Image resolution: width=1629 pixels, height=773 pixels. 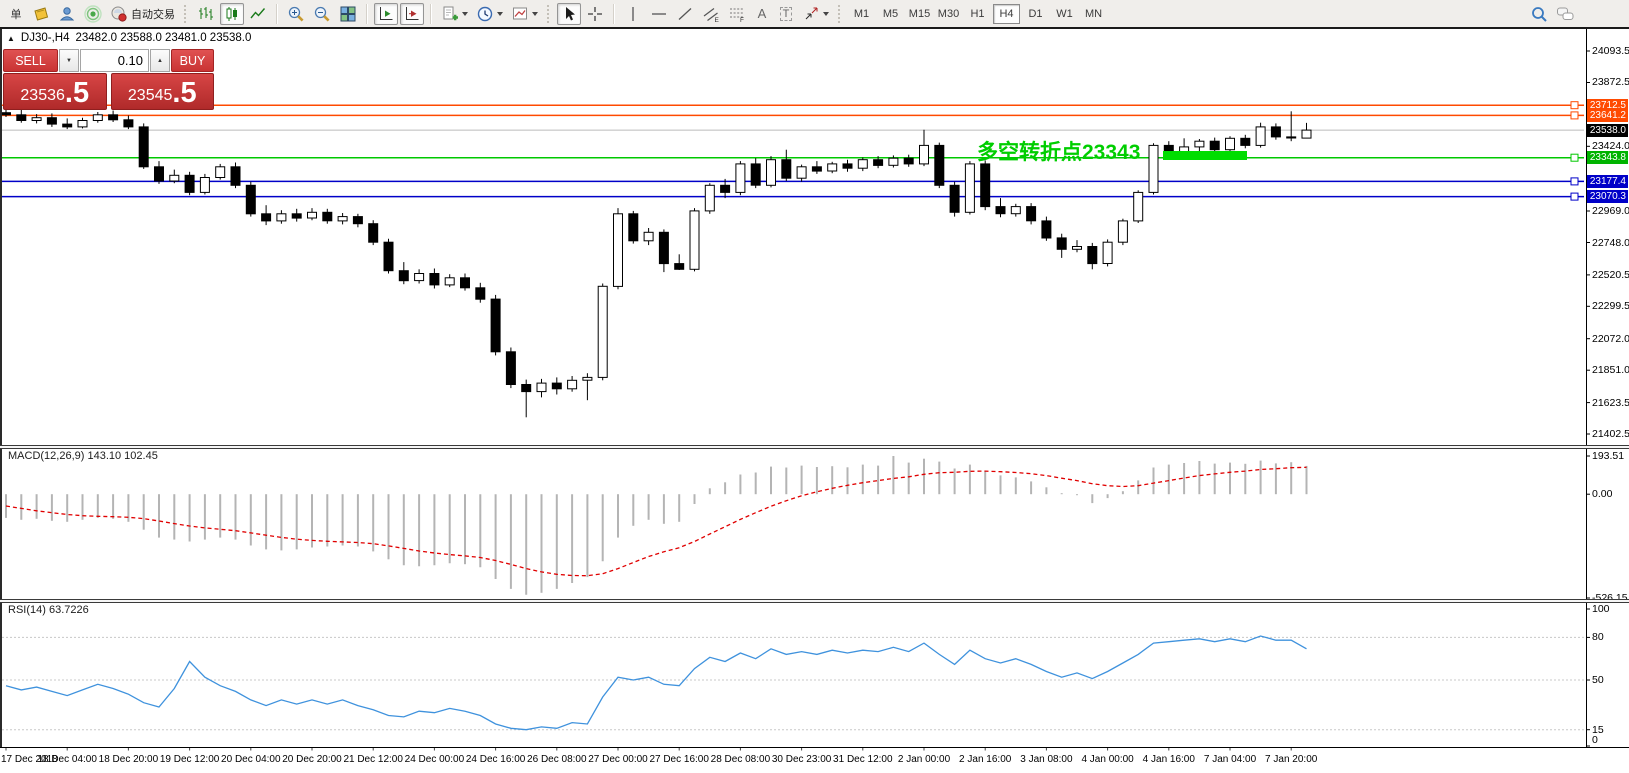 What do you see at coordinates (948, 13) in the screenshot?
I see `tf-m30-button: M30` at bounding box center [948, 13].